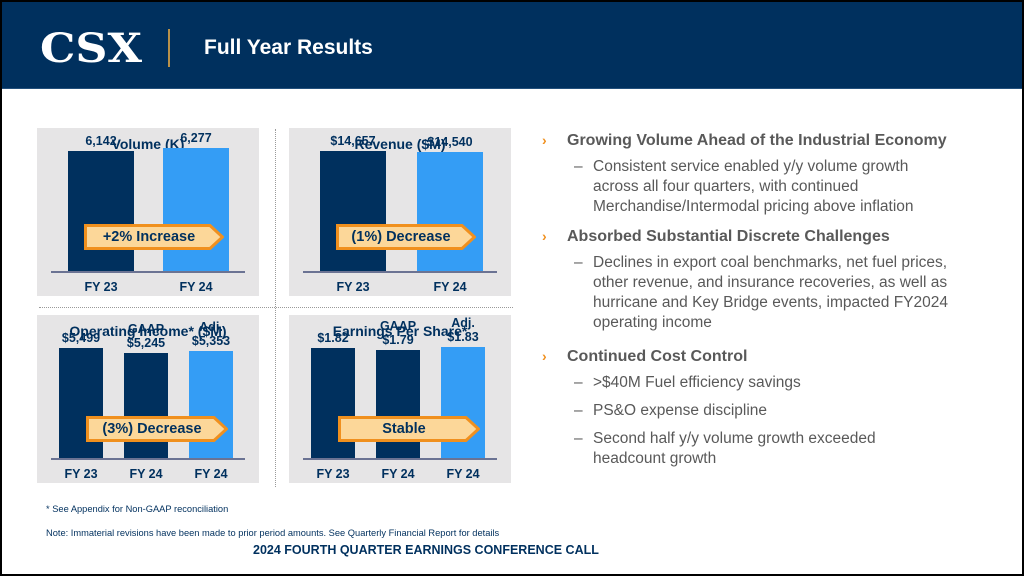 The height and width of the screenshot is (576, 1024). What do you see at coordinates (401, 237) in the screenshot?
I see `change-annotation: (1%) Decrease` at bounding box center [401, 237].